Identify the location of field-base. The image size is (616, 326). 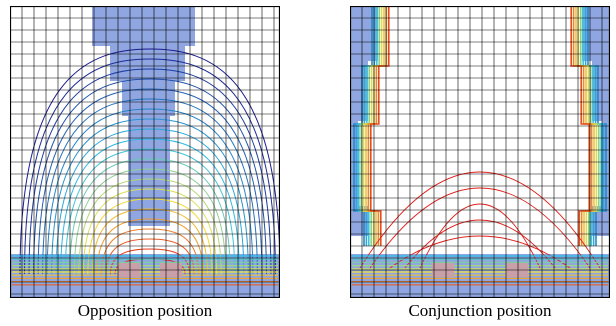
(480, 276).